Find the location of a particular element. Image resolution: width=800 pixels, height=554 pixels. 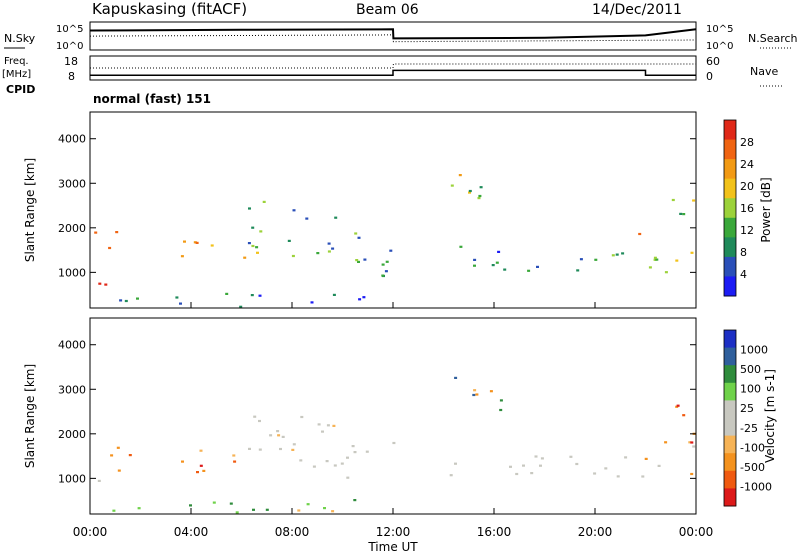

noise-series is located at coordinates (393, 35).